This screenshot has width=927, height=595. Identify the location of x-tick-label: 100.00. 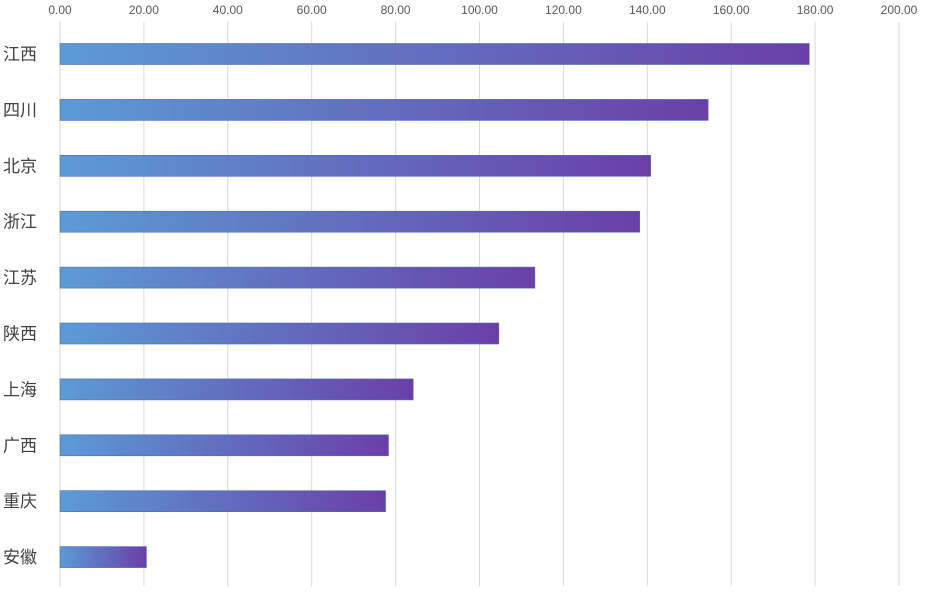
(479, 10).